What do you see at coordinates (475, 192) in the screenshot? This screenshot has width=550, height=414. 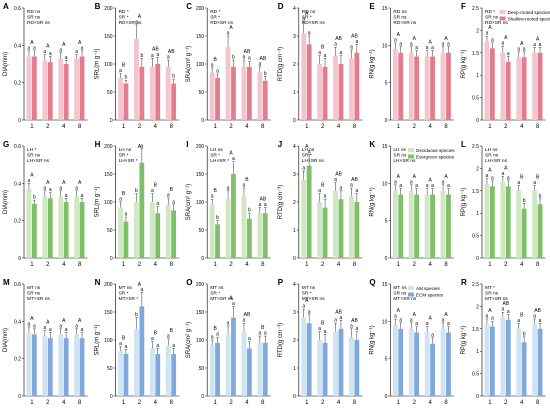 I see `y-tick-label: 1.5` at bounding box center [475, 192].